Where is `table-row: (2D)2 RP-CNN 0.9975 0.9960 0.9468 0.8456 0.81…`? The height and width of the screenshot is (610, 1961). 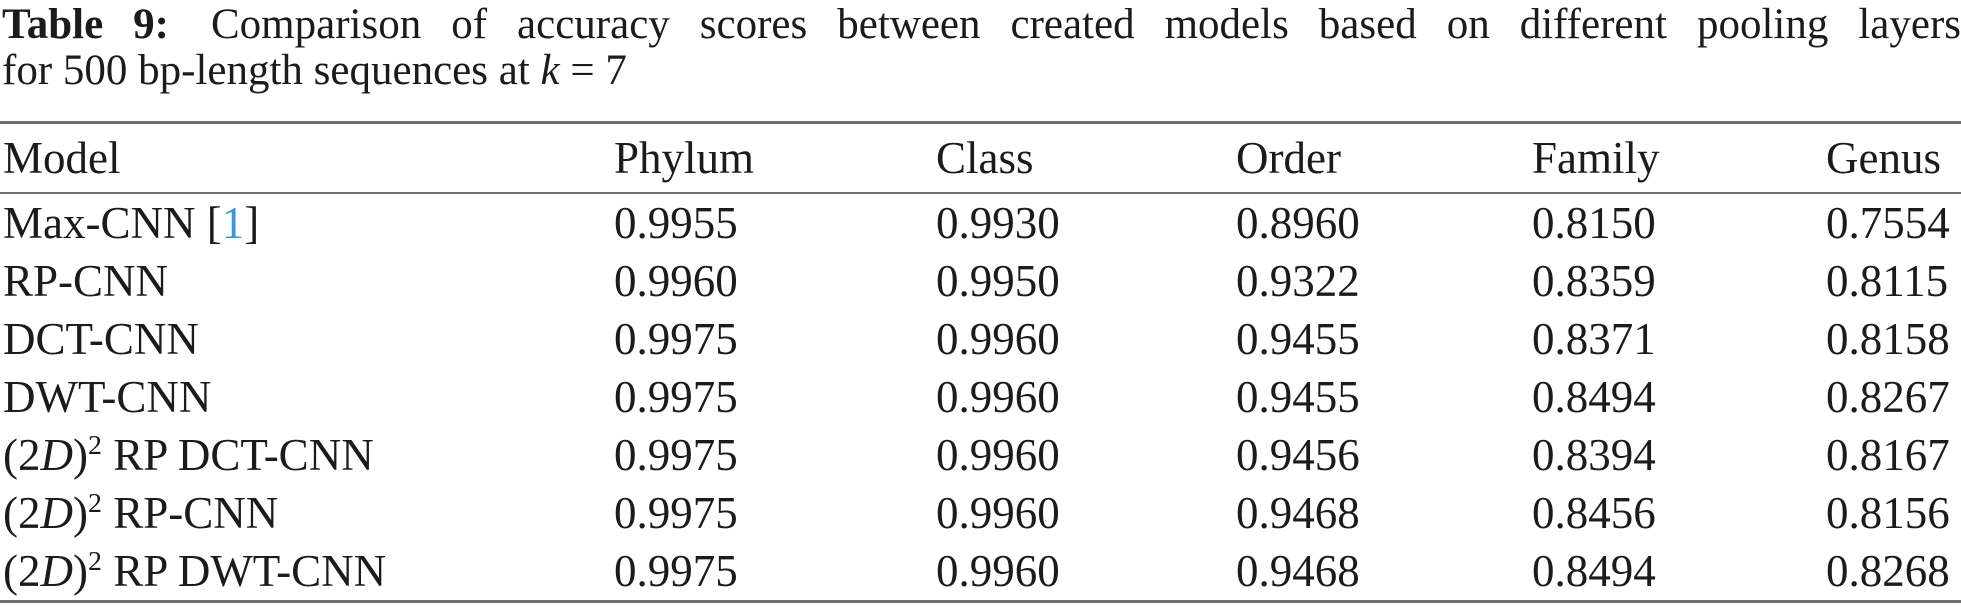 table-row: (2D)2 RP-CNN 0.9975 0.9960 0.9468 0.8456 0.81… is located at coordinates (980, 513).